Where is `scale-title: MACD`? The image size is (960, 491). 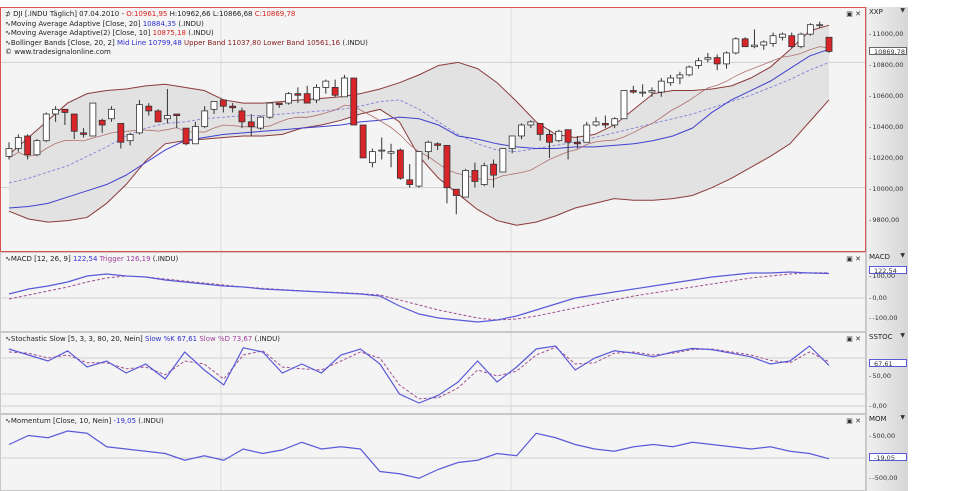 scale-title: MACD is located at coordinates (879, 257).